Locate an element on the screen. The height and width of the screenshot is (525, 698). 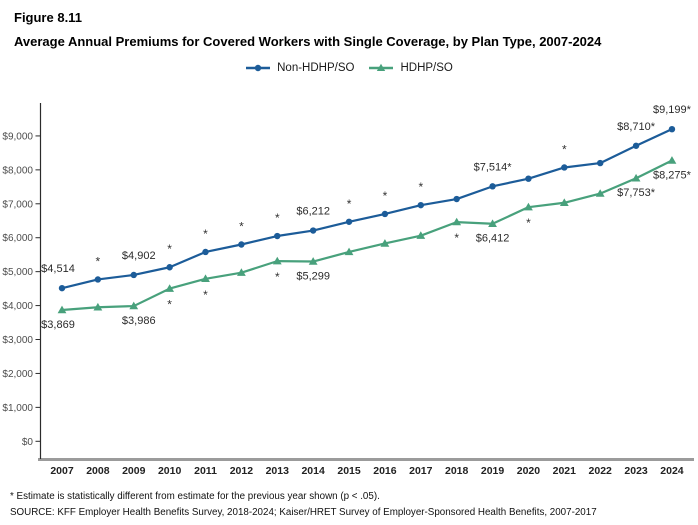
point-value-label: $5,299 is located at coordinates (313, 277).